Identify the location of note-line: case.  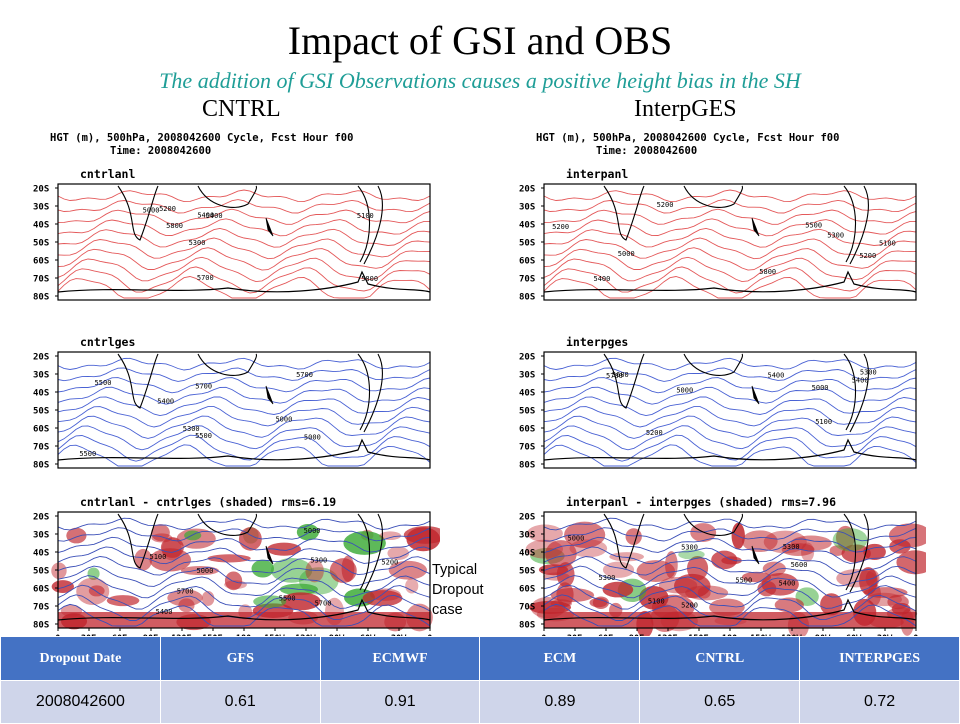
(447, 610).